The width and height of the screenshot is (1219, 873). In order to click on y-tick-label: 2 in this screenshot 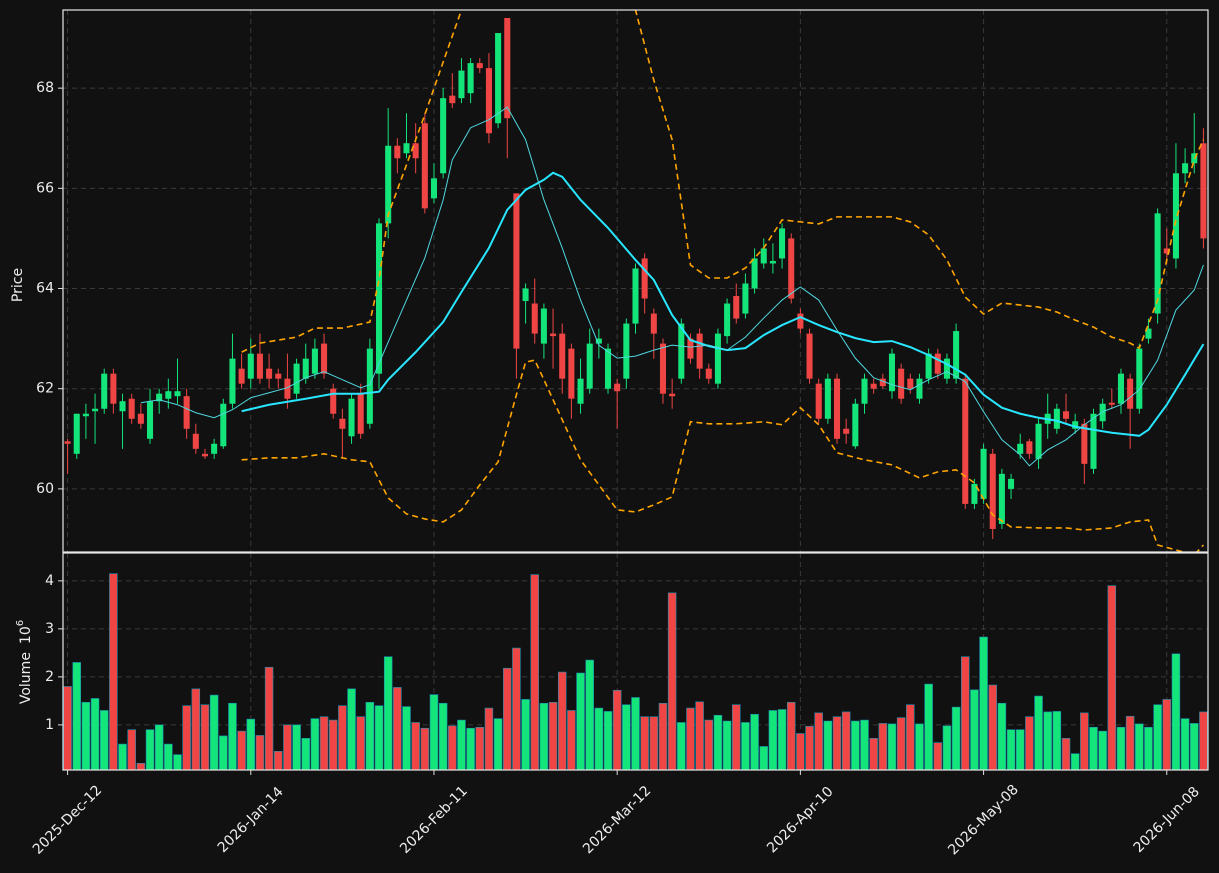, I will do `click(49, 677)`.